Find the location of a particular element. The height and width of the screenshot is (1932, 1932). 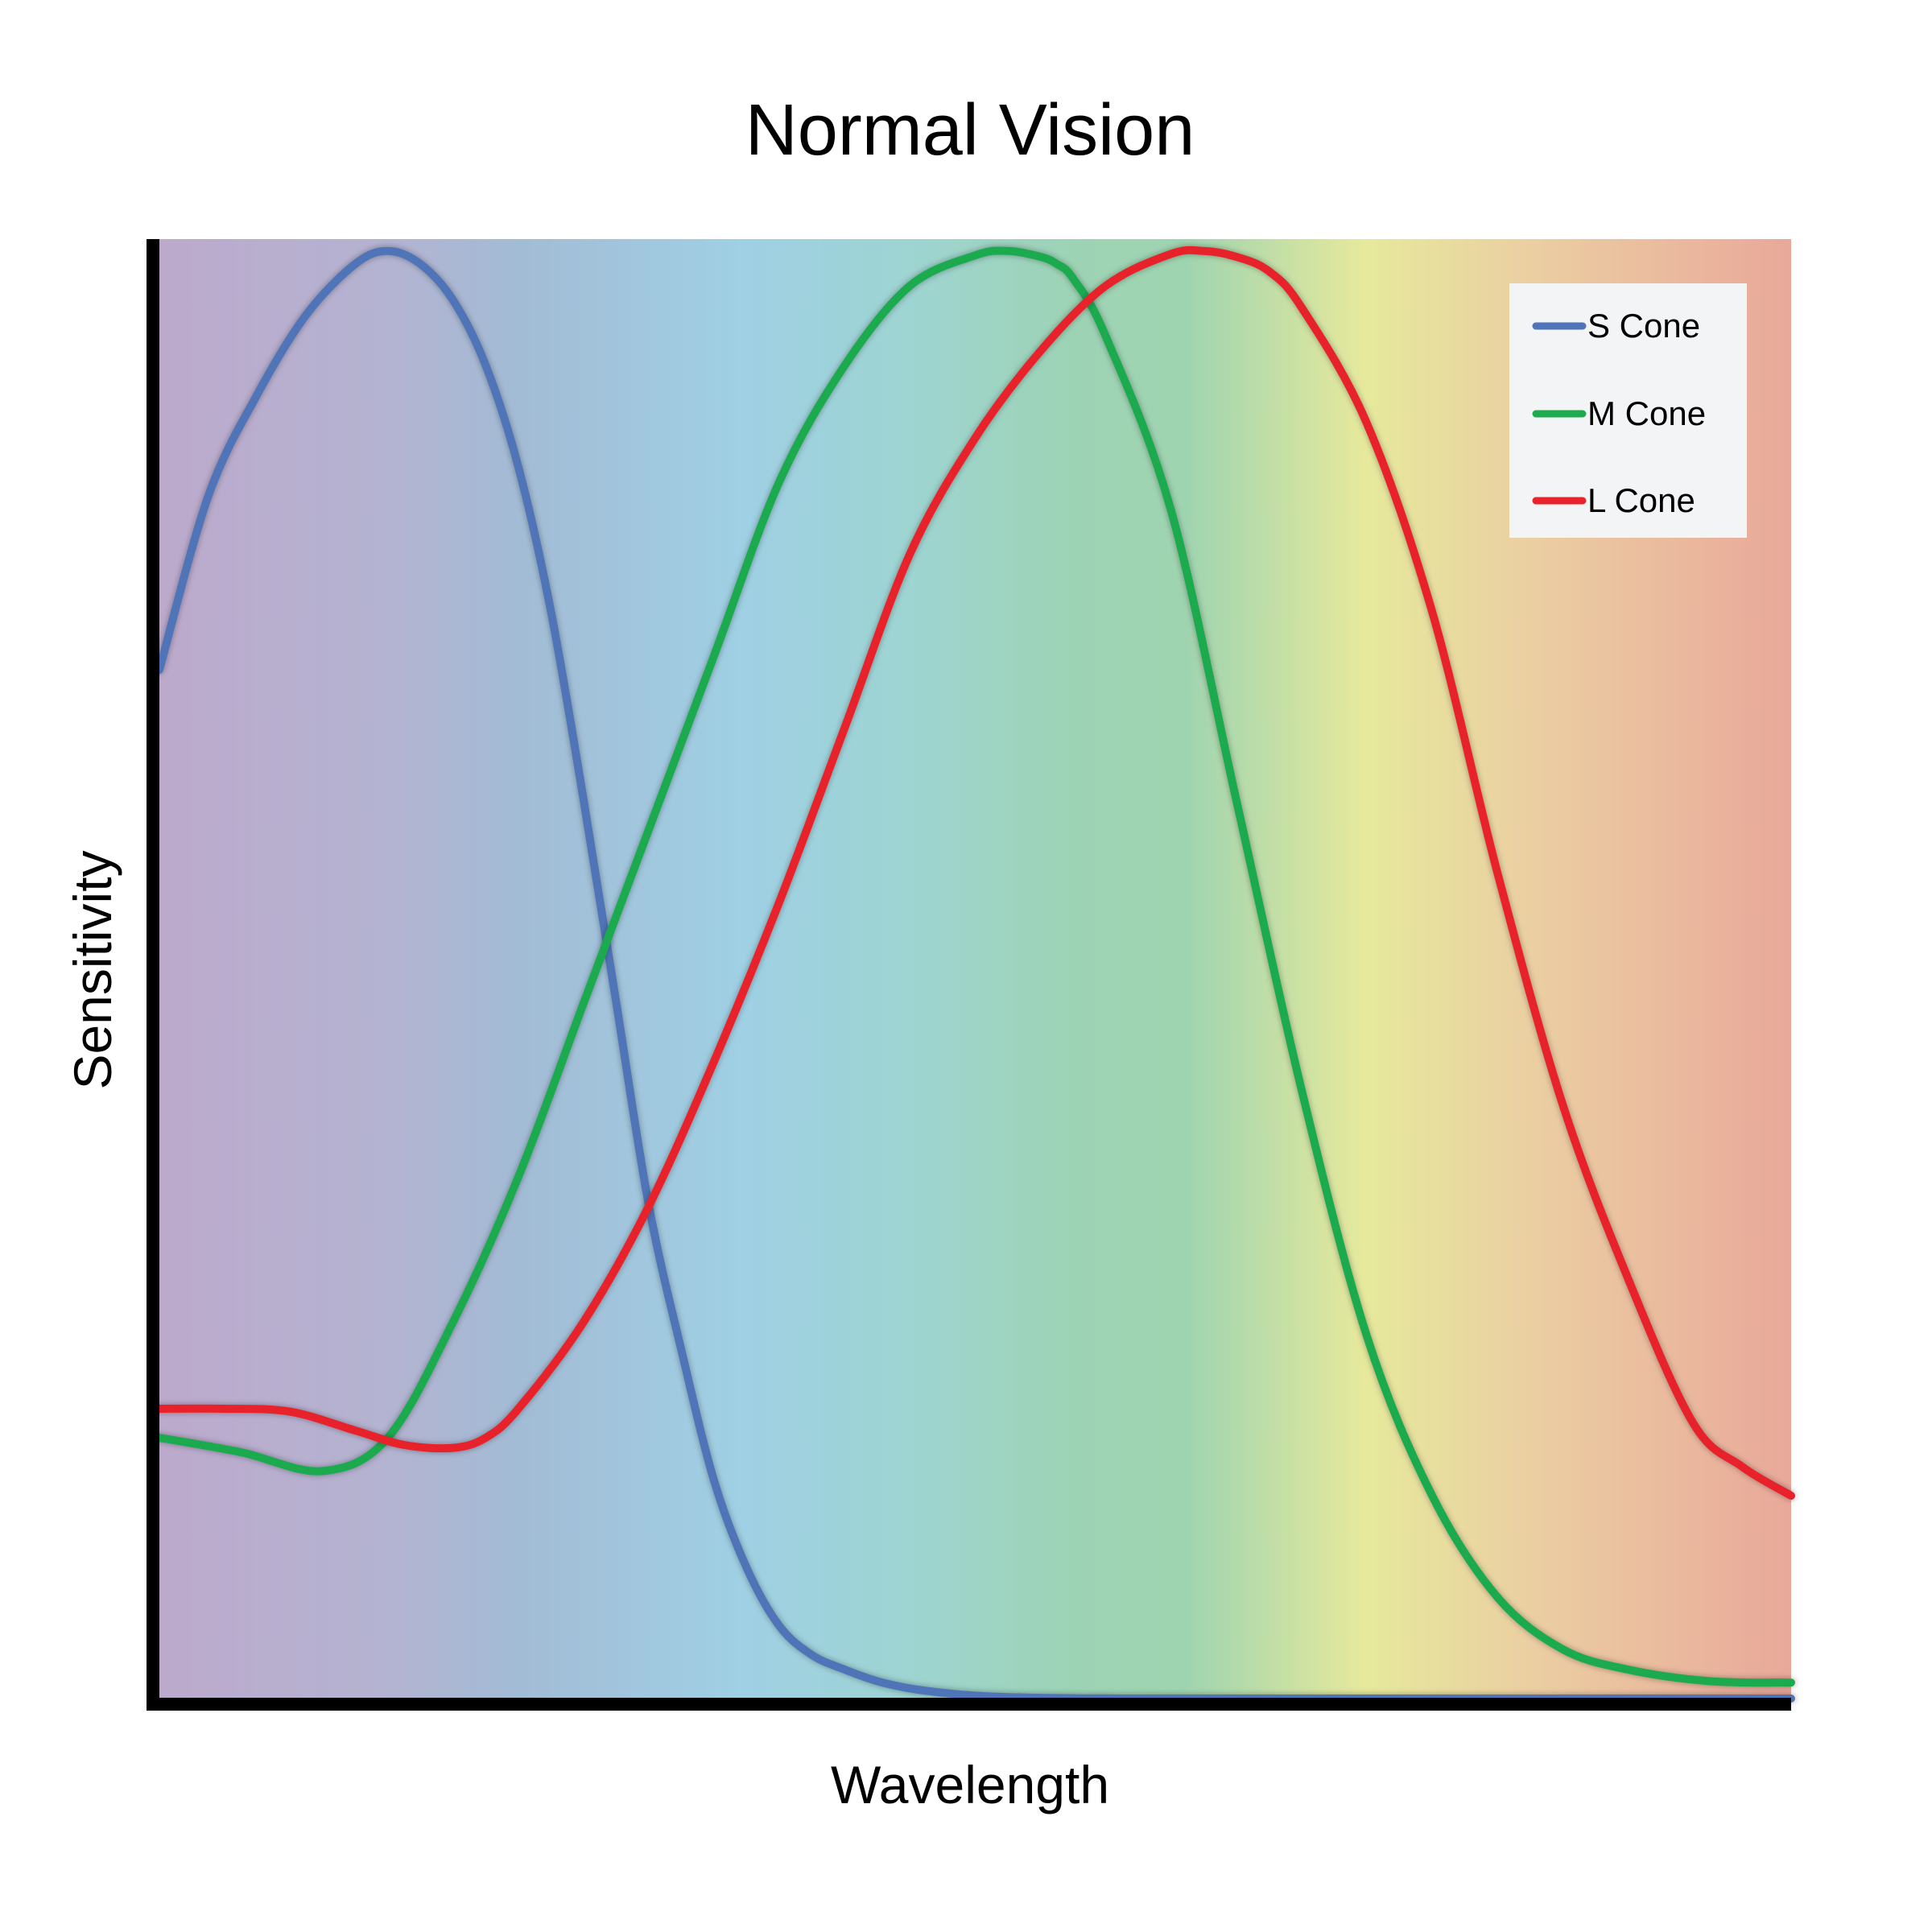

legend-item-l-cone: L Cone is located at coordinates (1613, 500).